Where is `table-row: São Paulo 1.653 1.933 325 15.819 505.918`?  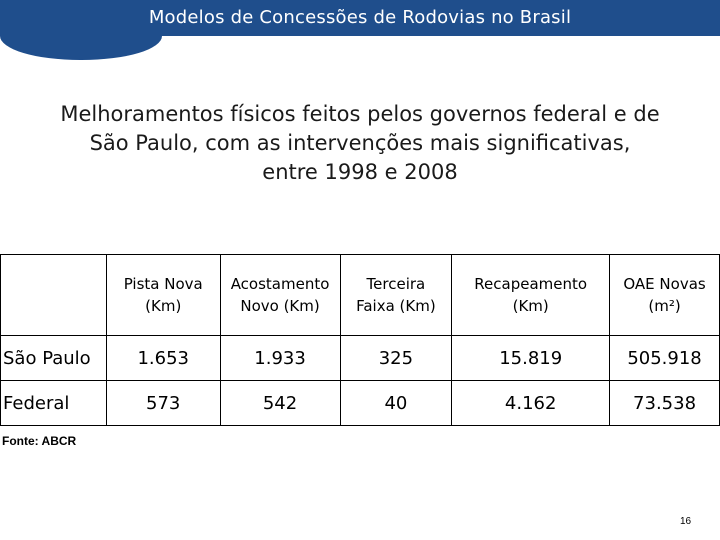 table-row: São Paulo 1.653 1.933 325 15.819 505.918 is located at coordinates (360, 358).